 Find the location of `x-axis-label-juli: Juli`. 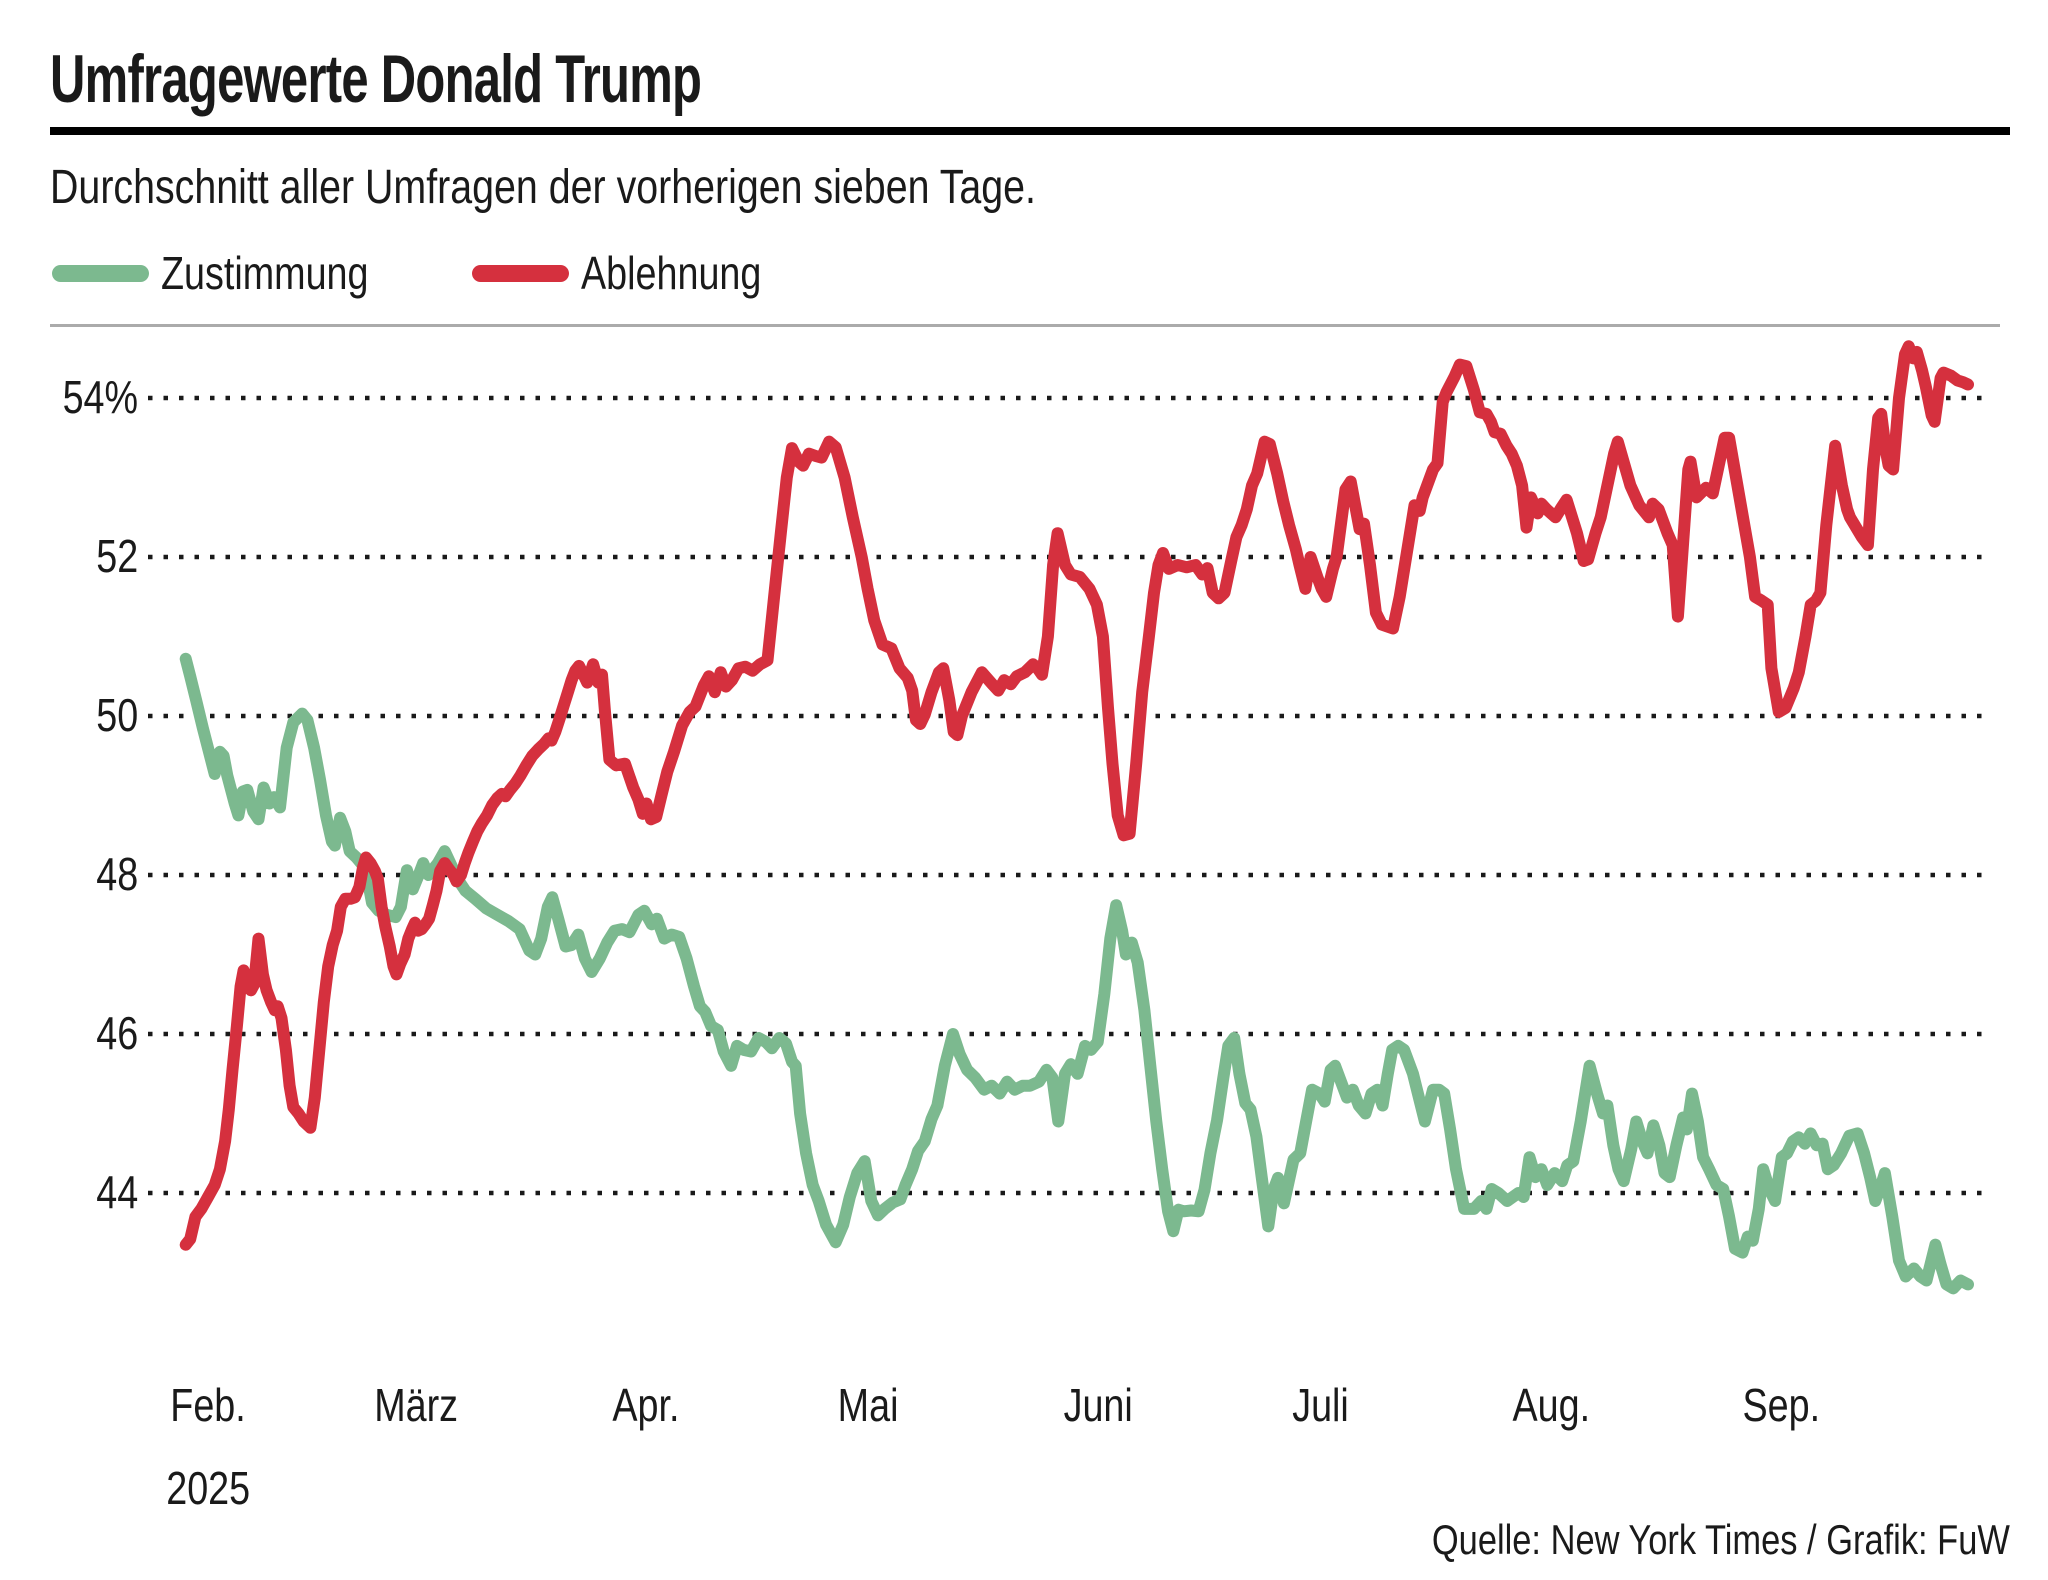

x-axis-label-juli: Juli is located at coordinates (1321, 1405).